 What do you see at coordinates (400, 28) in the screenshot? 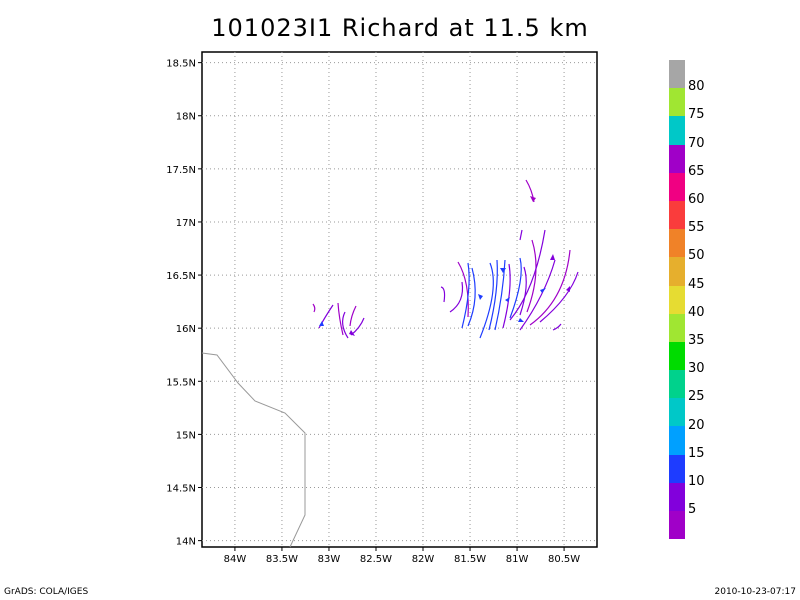
I see `map-title: 101023I1 Richard at 11.5 km` at bounding box center [400, 28].